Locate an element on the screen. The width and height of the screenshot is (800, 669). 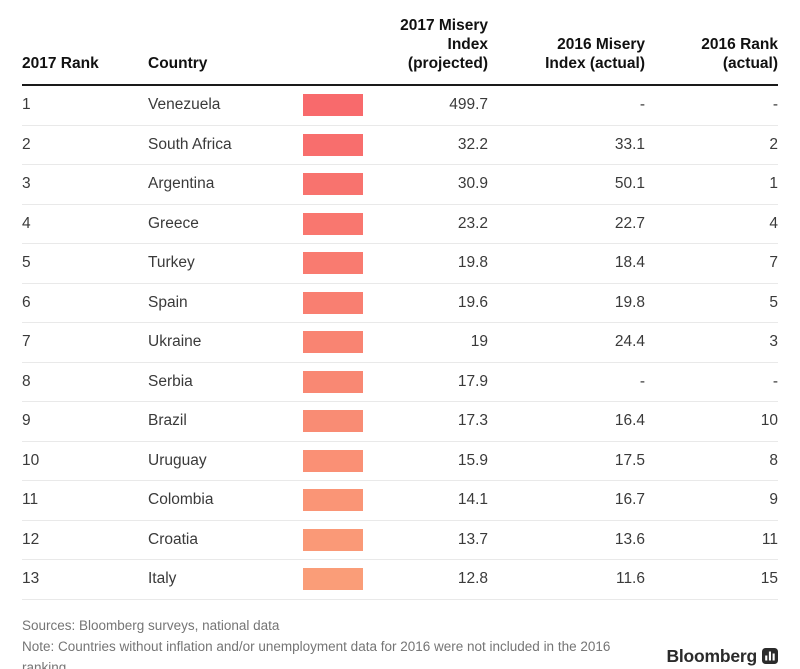
rank-2016-cell: 3 is located at coordinates (773, 342).